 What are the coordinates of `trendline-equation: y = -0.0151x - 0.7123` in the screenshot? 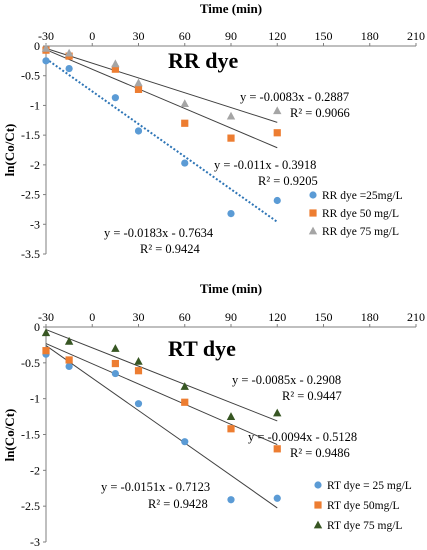 It's located at (155, 487).